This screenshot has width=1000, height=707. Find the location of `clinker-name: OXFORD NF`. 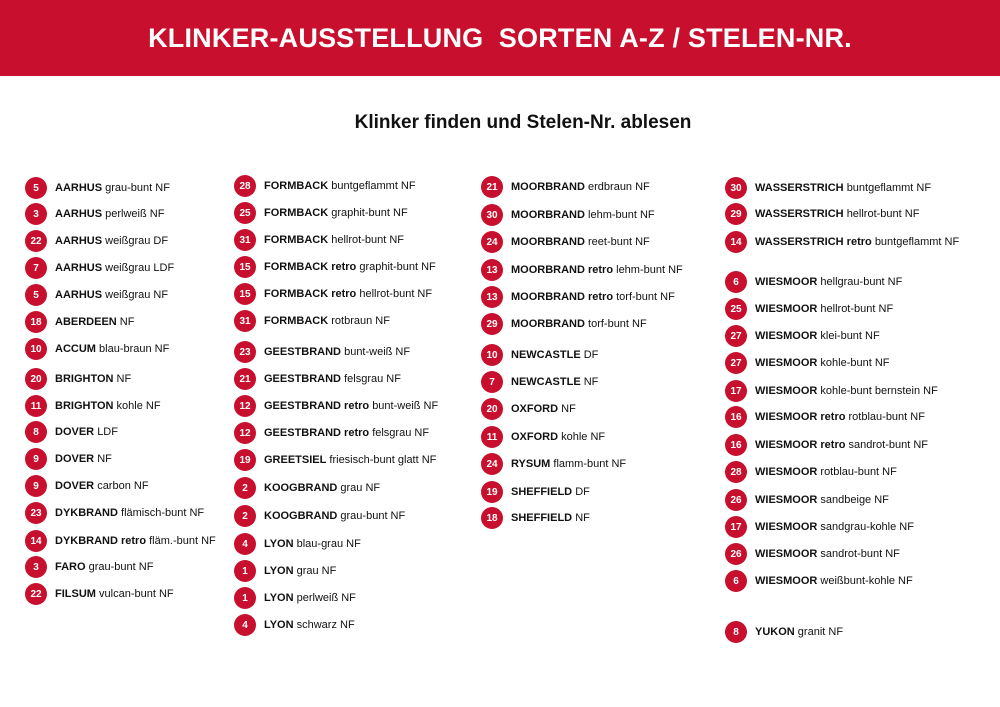

clinker-name: OXFORD NF is located at coordinates (543, 409).